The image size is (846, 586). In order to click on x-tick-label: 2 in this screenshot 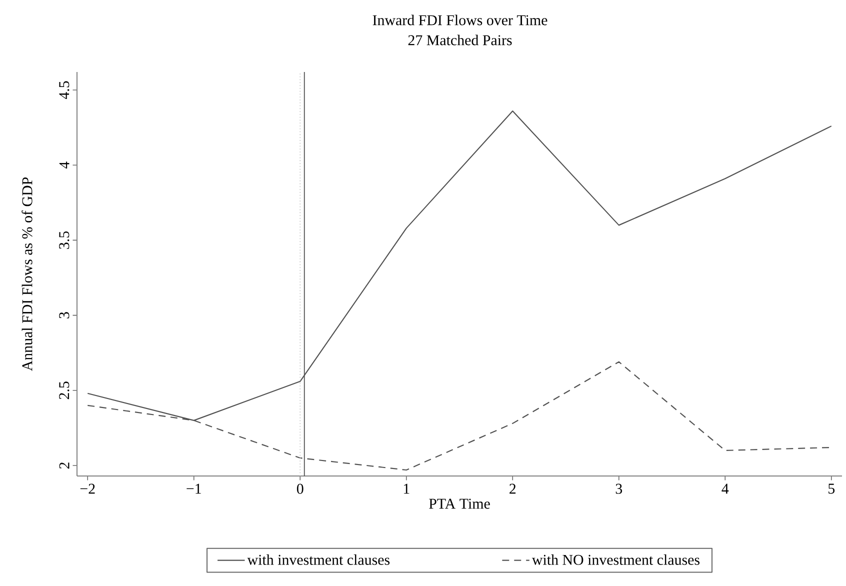, I will do `click(513, 489)`.